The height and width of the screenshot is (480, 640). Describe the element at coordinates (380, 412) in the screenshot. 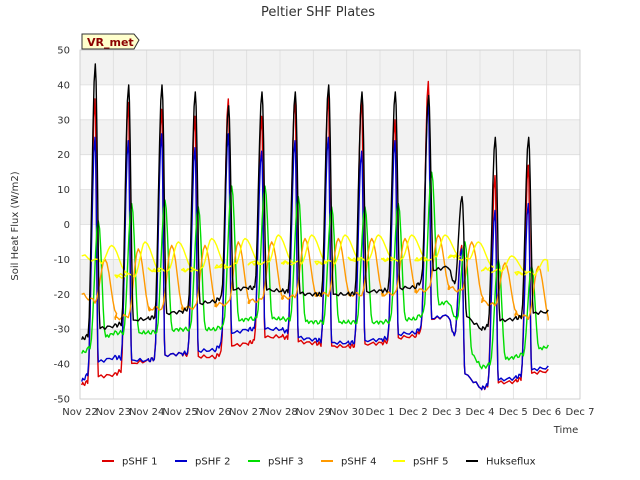

I see `x-tick-label: Dec 1` at that location.